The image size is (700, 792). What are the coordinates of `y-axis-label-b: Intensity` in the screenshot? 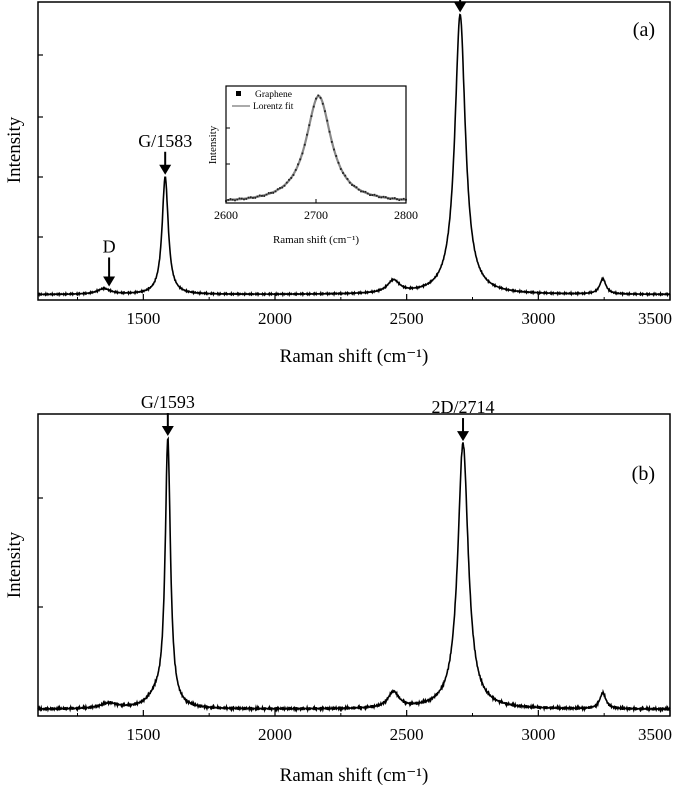 It's located at (14, 564).